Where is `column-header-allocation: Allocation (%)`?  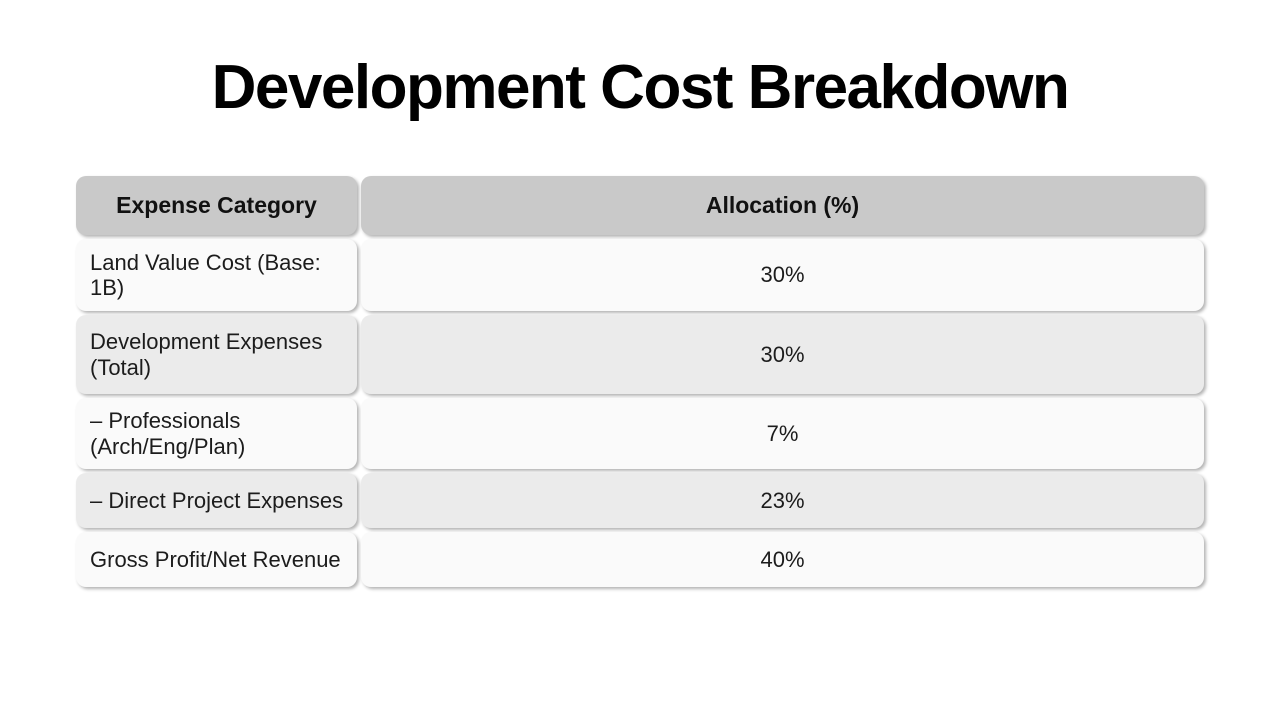 column-header-allocation: Allocation (%) is located at coordinates (782, 205).